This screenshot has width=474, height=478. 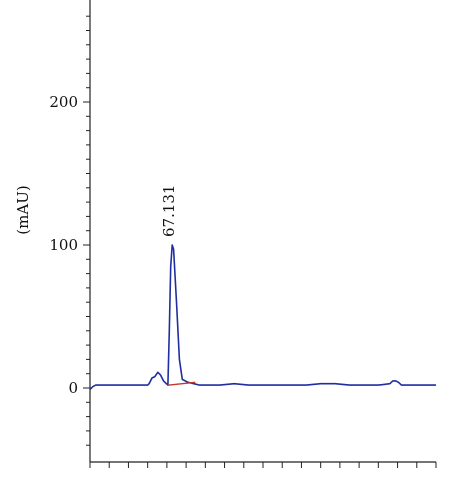 I want to click on y-tick-label: 200, so click(x=63, y=102).